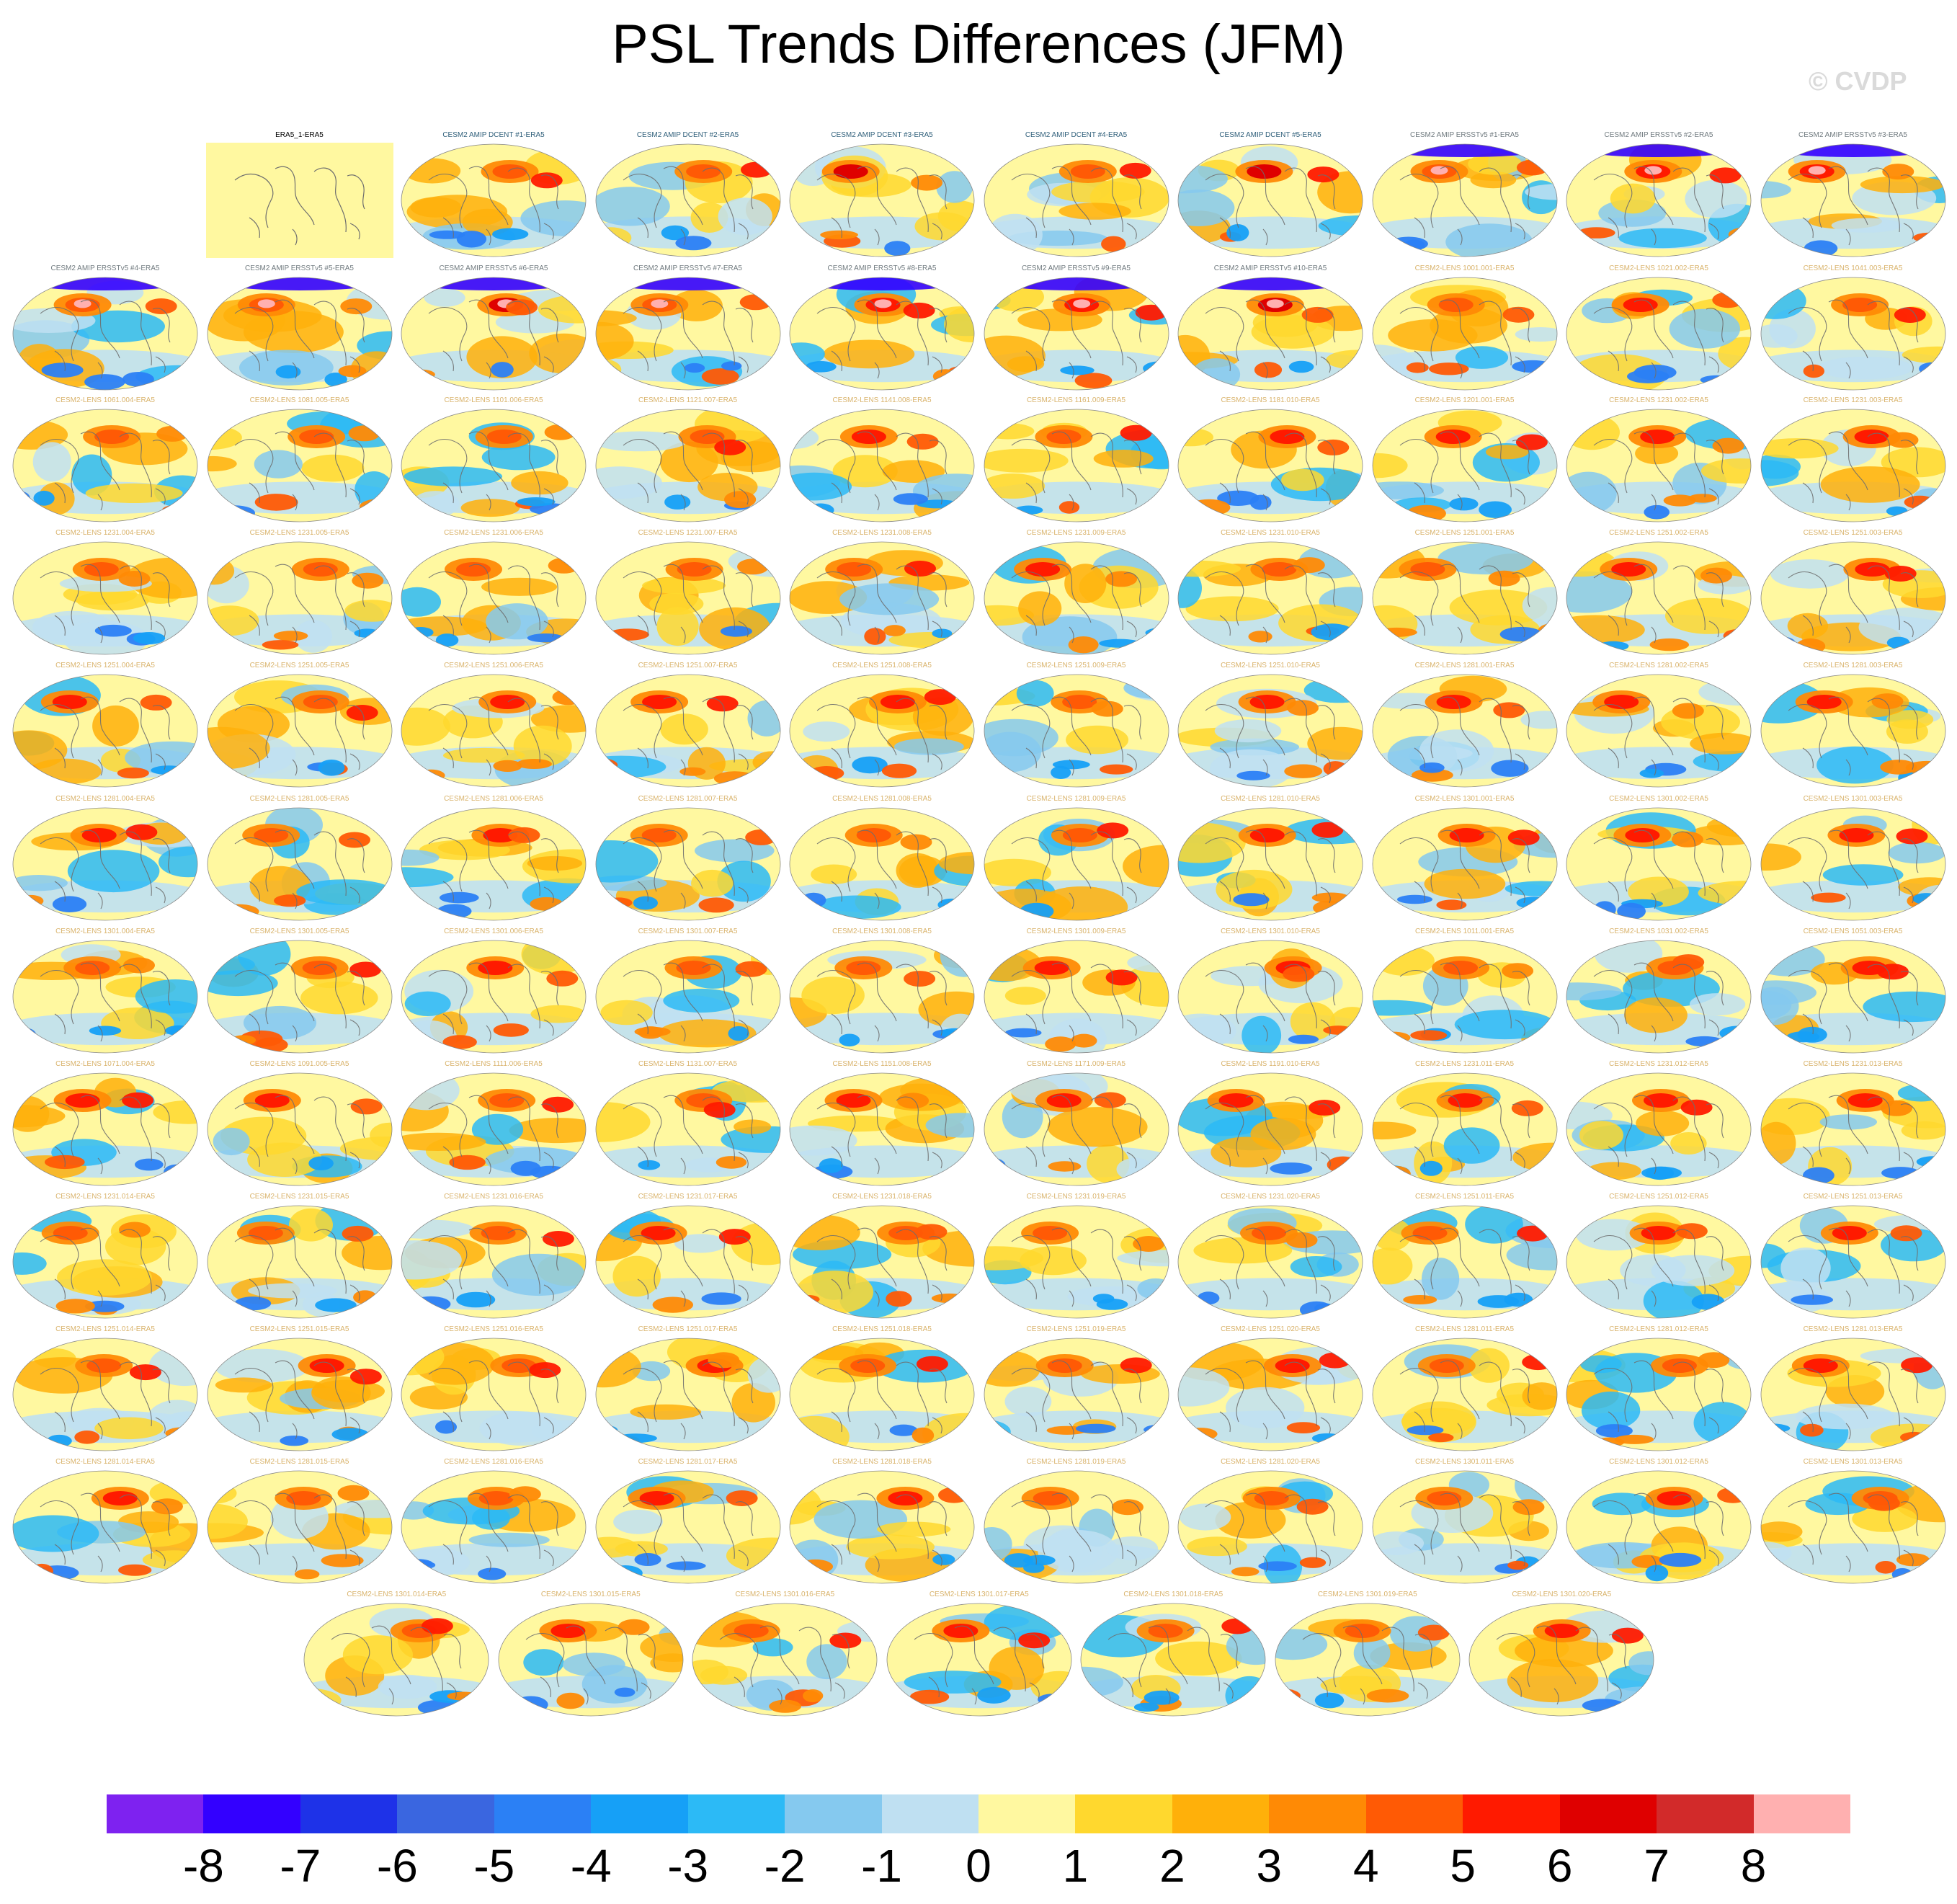  I want to click on panel-title: CESM2-LENS 1251.011-ERA5, so click(1464, 1197).